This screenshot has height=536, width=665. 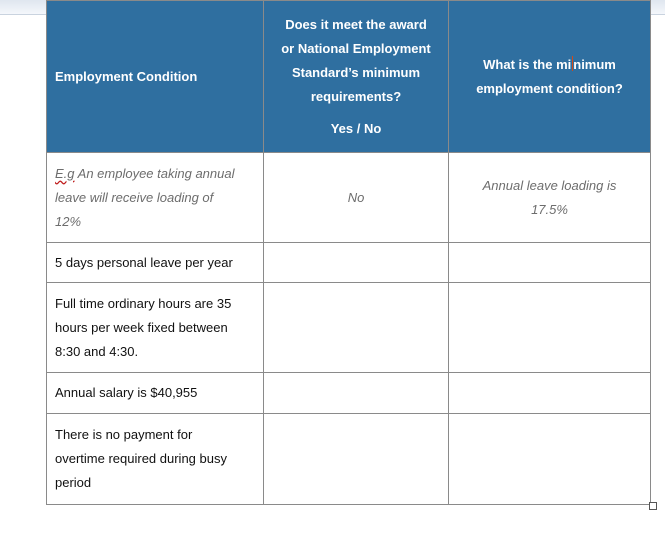 I want to click on example-abbreviation: E.g, so click(x=65, y=173).